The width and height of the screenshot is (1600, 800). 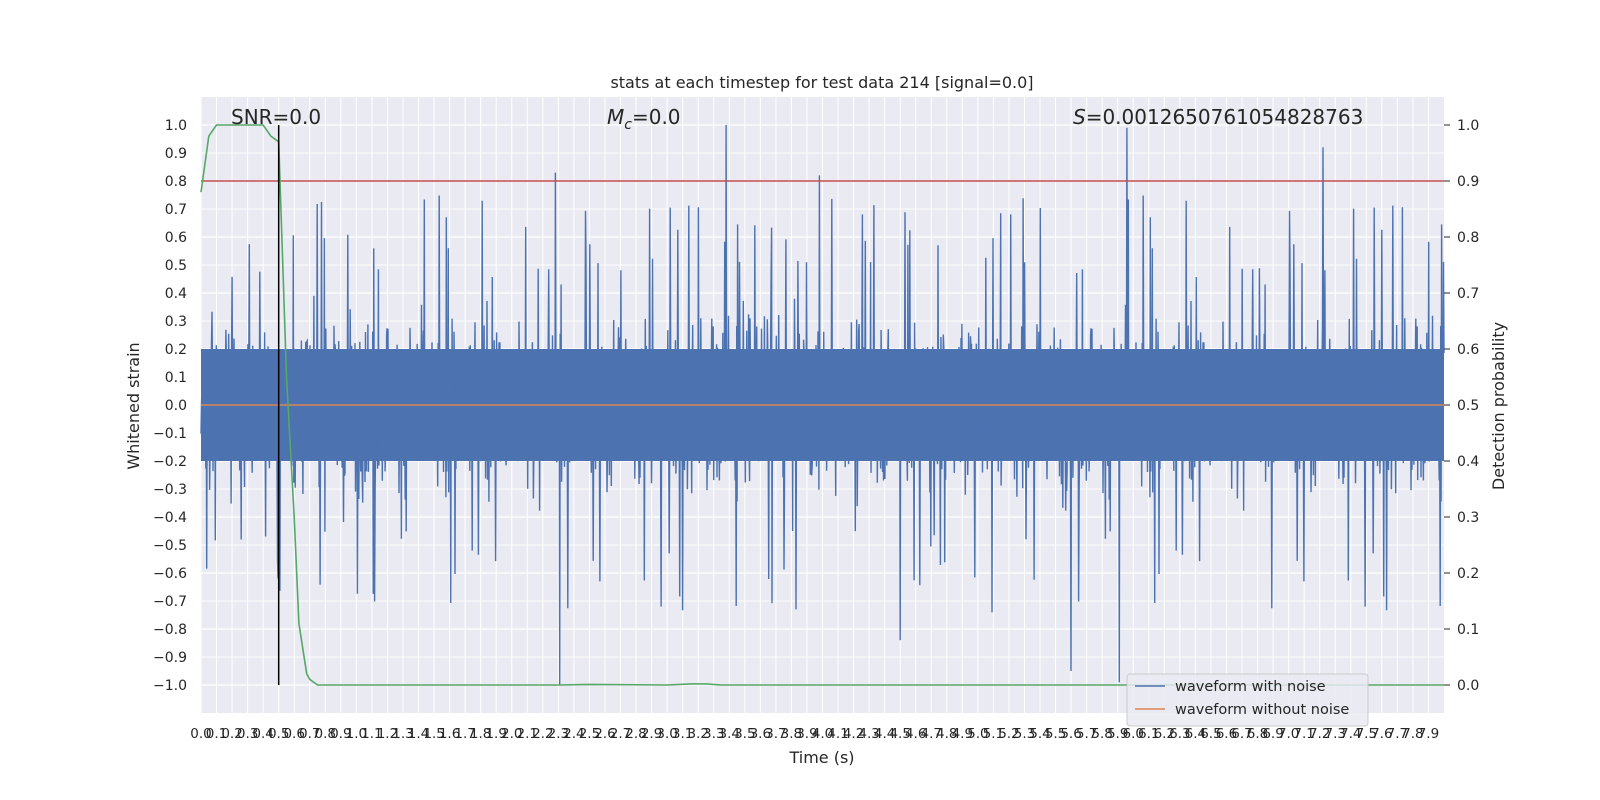 I want to click on y-left-tick-label: 0.1, so click(x=176, y=378).